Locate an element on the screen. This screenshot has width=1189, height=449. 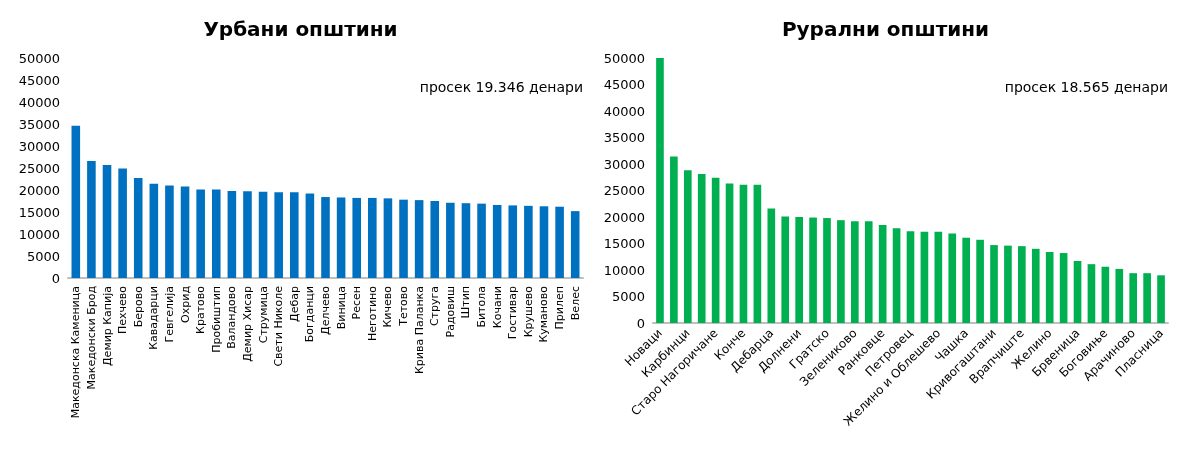
x-tick-label: Македонска Каменица is located at coordinates (76, 352).